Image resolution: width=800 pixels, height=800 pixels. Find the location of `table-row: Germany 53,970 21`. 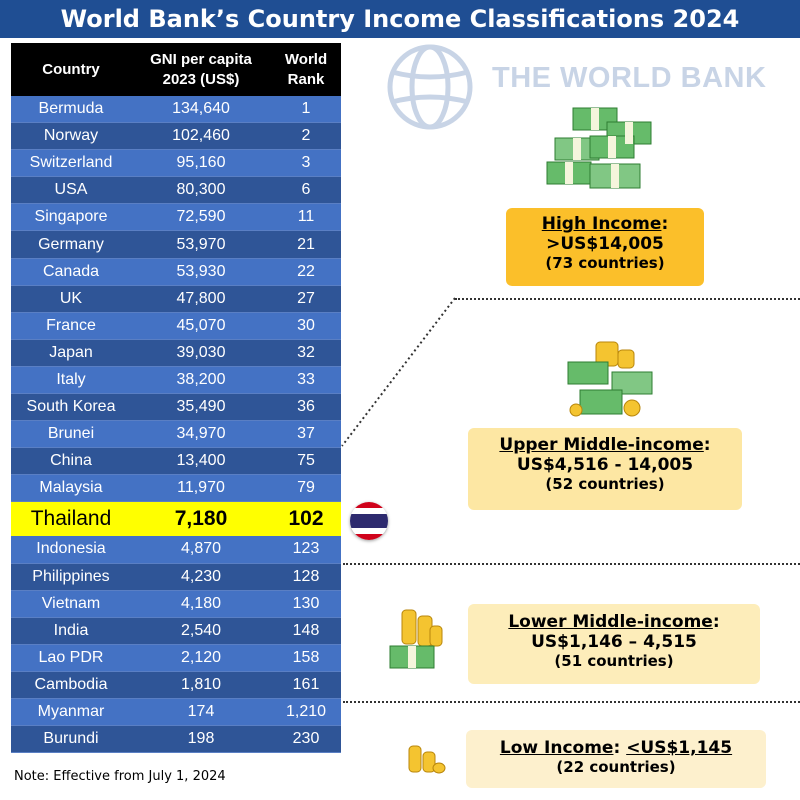

table-row: Germany 53,970 21 is located at coordinates (176, 245).